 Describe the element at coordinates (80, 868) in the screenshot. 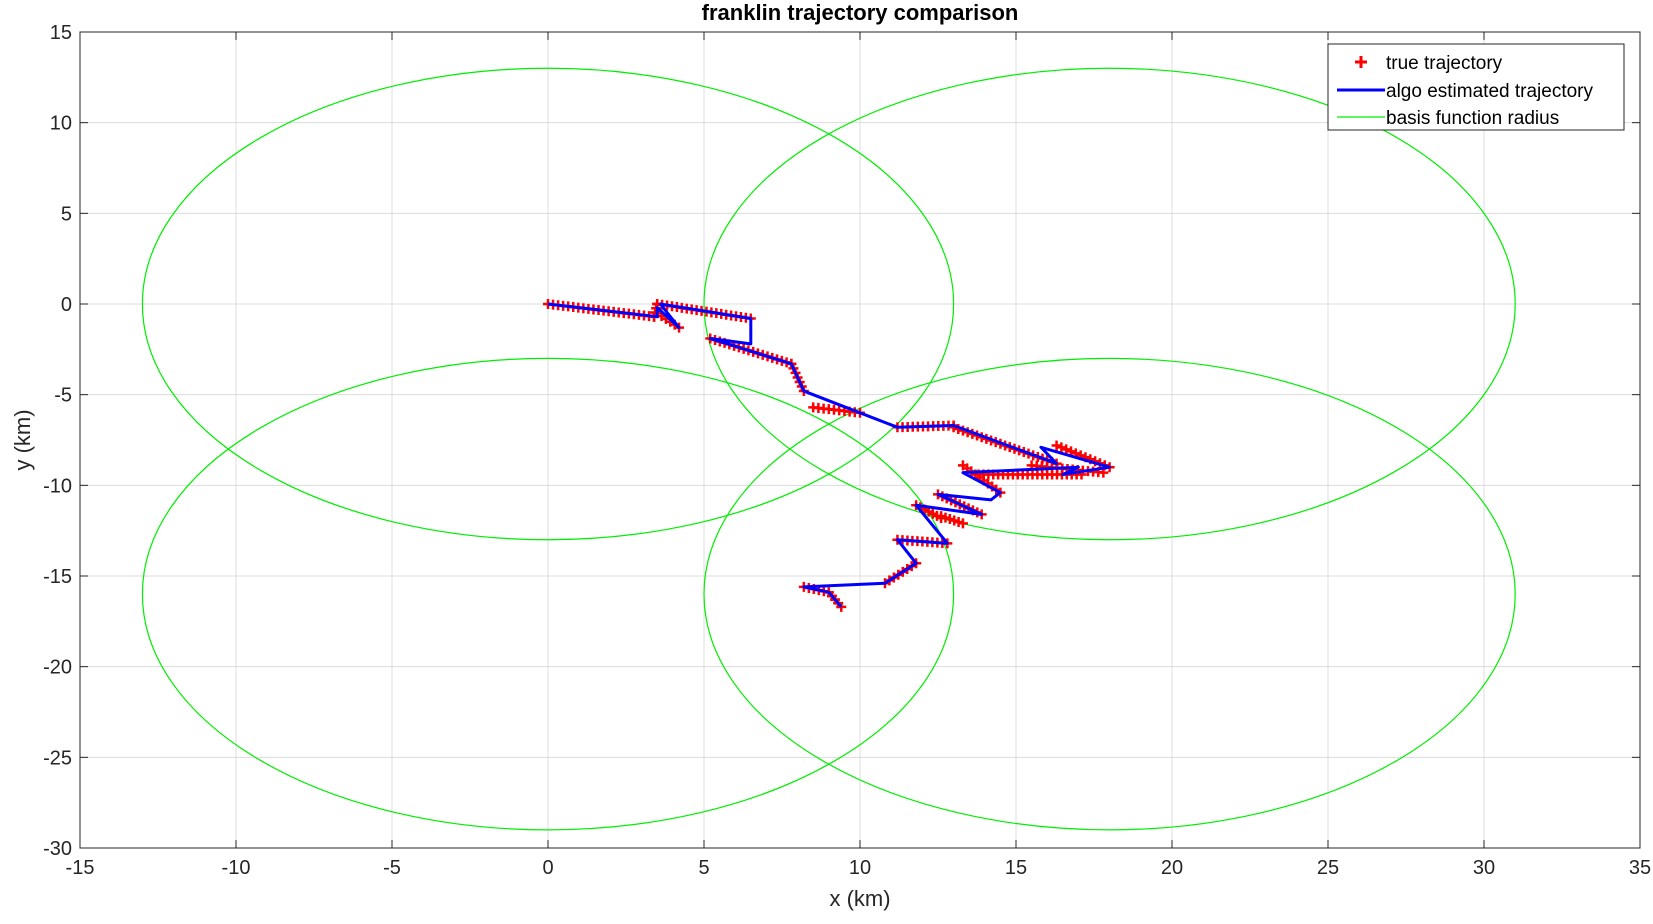

I see `x-tick-label: -15` at that location.